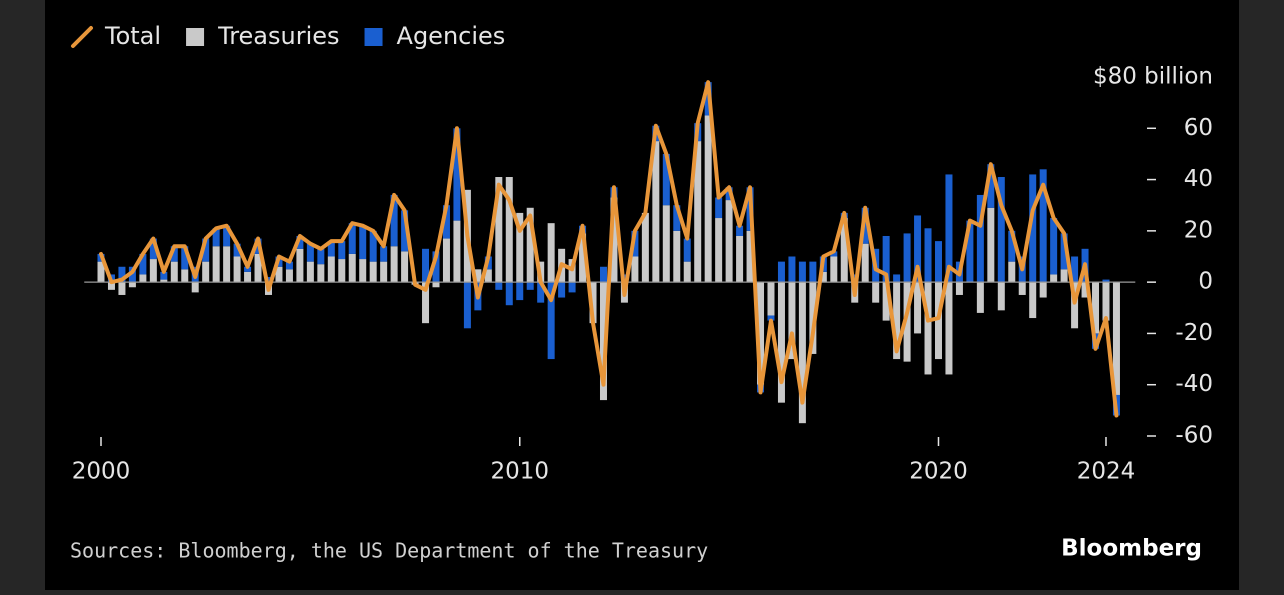 This screenshot has height=595, width=1284. I want to click on y-tick-label: 0, so click(1205, 282).